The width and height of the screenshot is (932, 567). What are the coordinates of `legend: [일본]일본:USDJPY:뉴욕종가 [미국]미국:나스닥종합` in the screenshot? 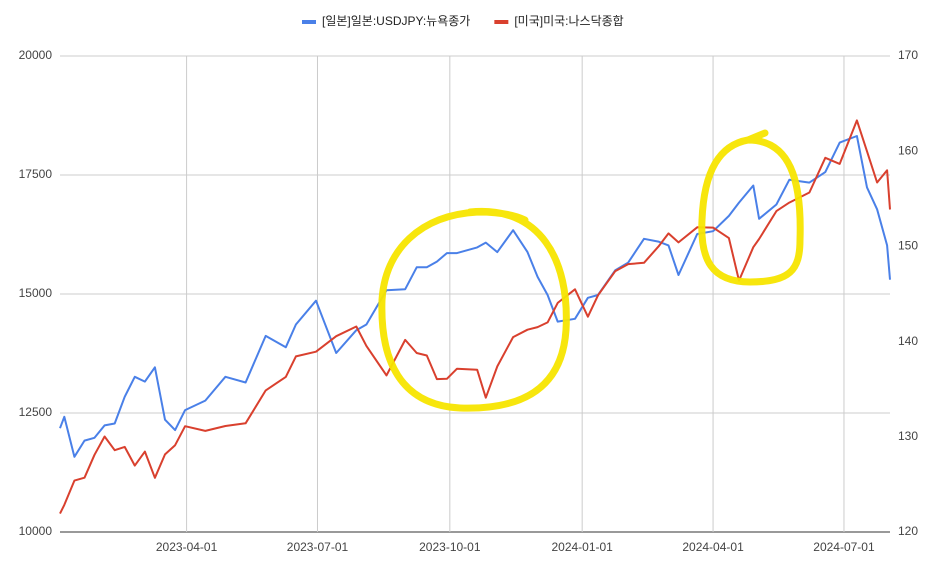 It's located at (463, 21).